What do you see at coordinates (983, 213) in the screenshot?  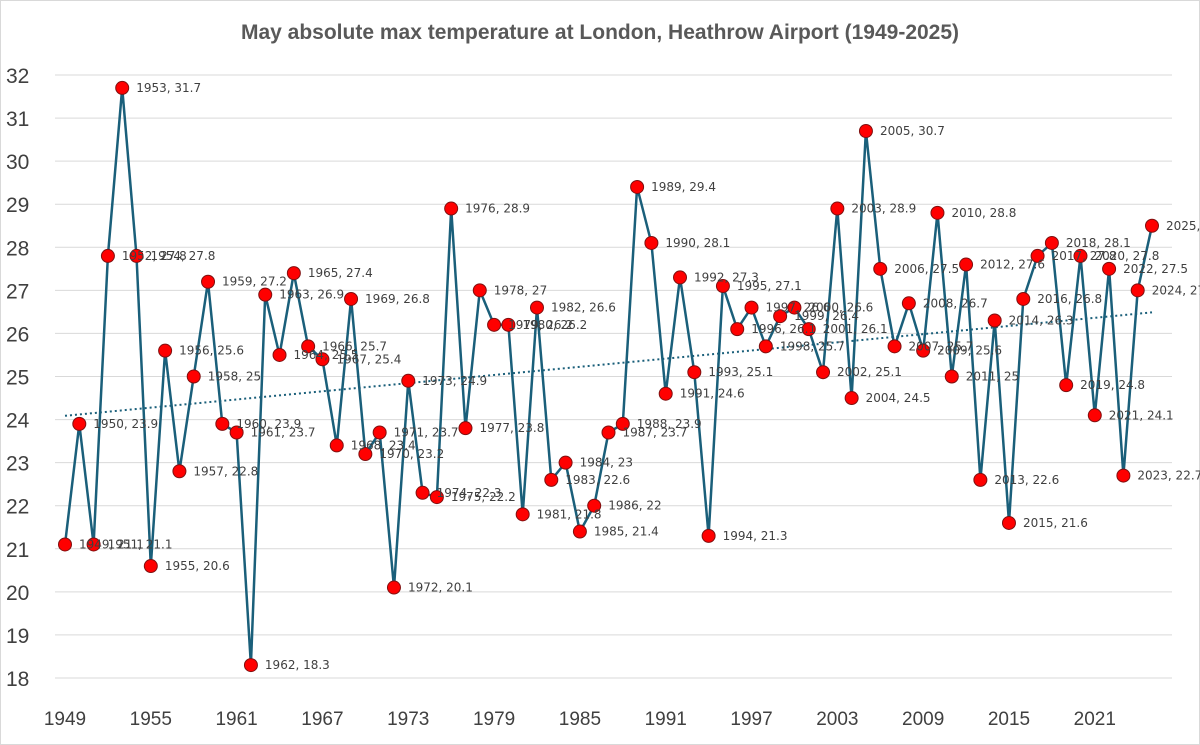 I see `data-label-2010: 2010, 28.8` at bounding box center [983, 213].